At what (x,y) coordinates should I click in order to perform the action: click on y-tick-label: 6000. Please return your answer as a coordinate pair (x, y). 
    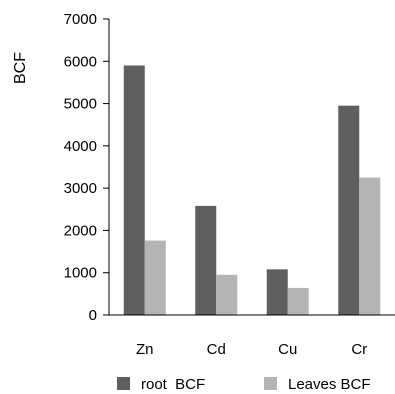
    Looking at the image, I should click on (80, 61).